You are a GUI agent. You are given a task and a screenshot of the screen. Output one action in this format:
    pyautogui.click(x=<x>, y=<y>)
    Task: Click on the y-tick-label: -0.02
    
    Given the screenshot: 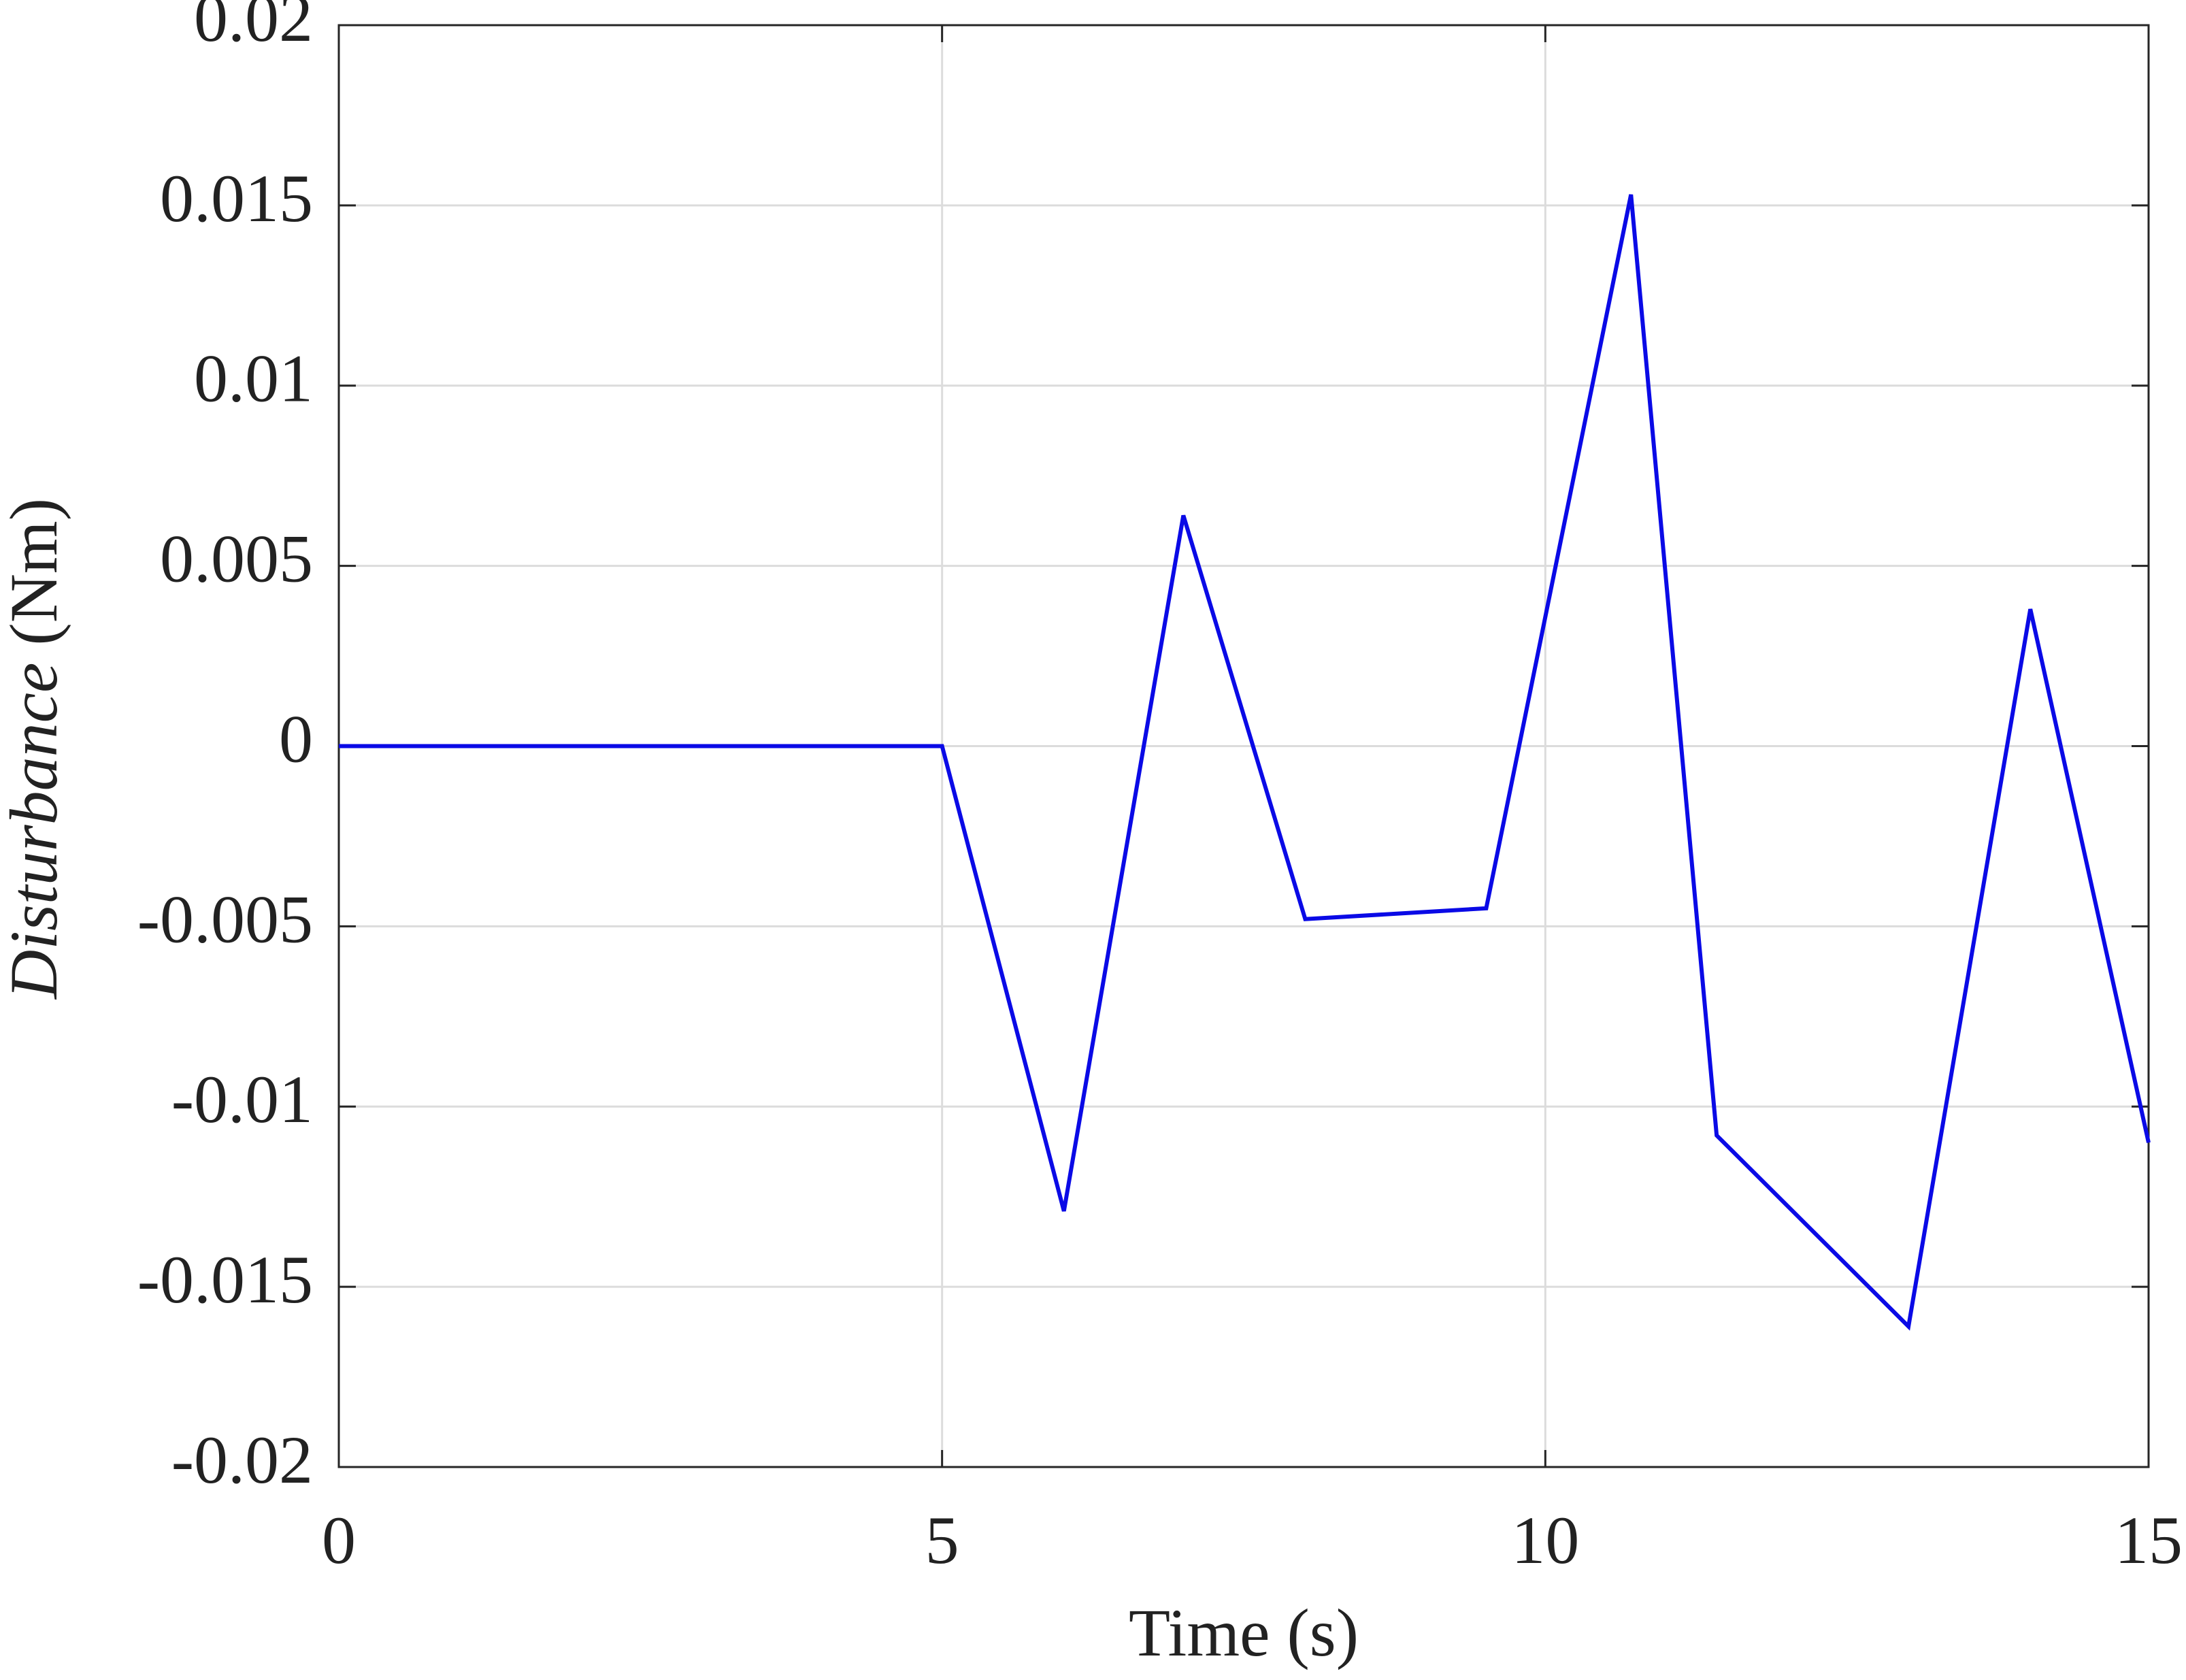 What is the action you would take?
    pyautogui.click(x=242, y=1460)
    